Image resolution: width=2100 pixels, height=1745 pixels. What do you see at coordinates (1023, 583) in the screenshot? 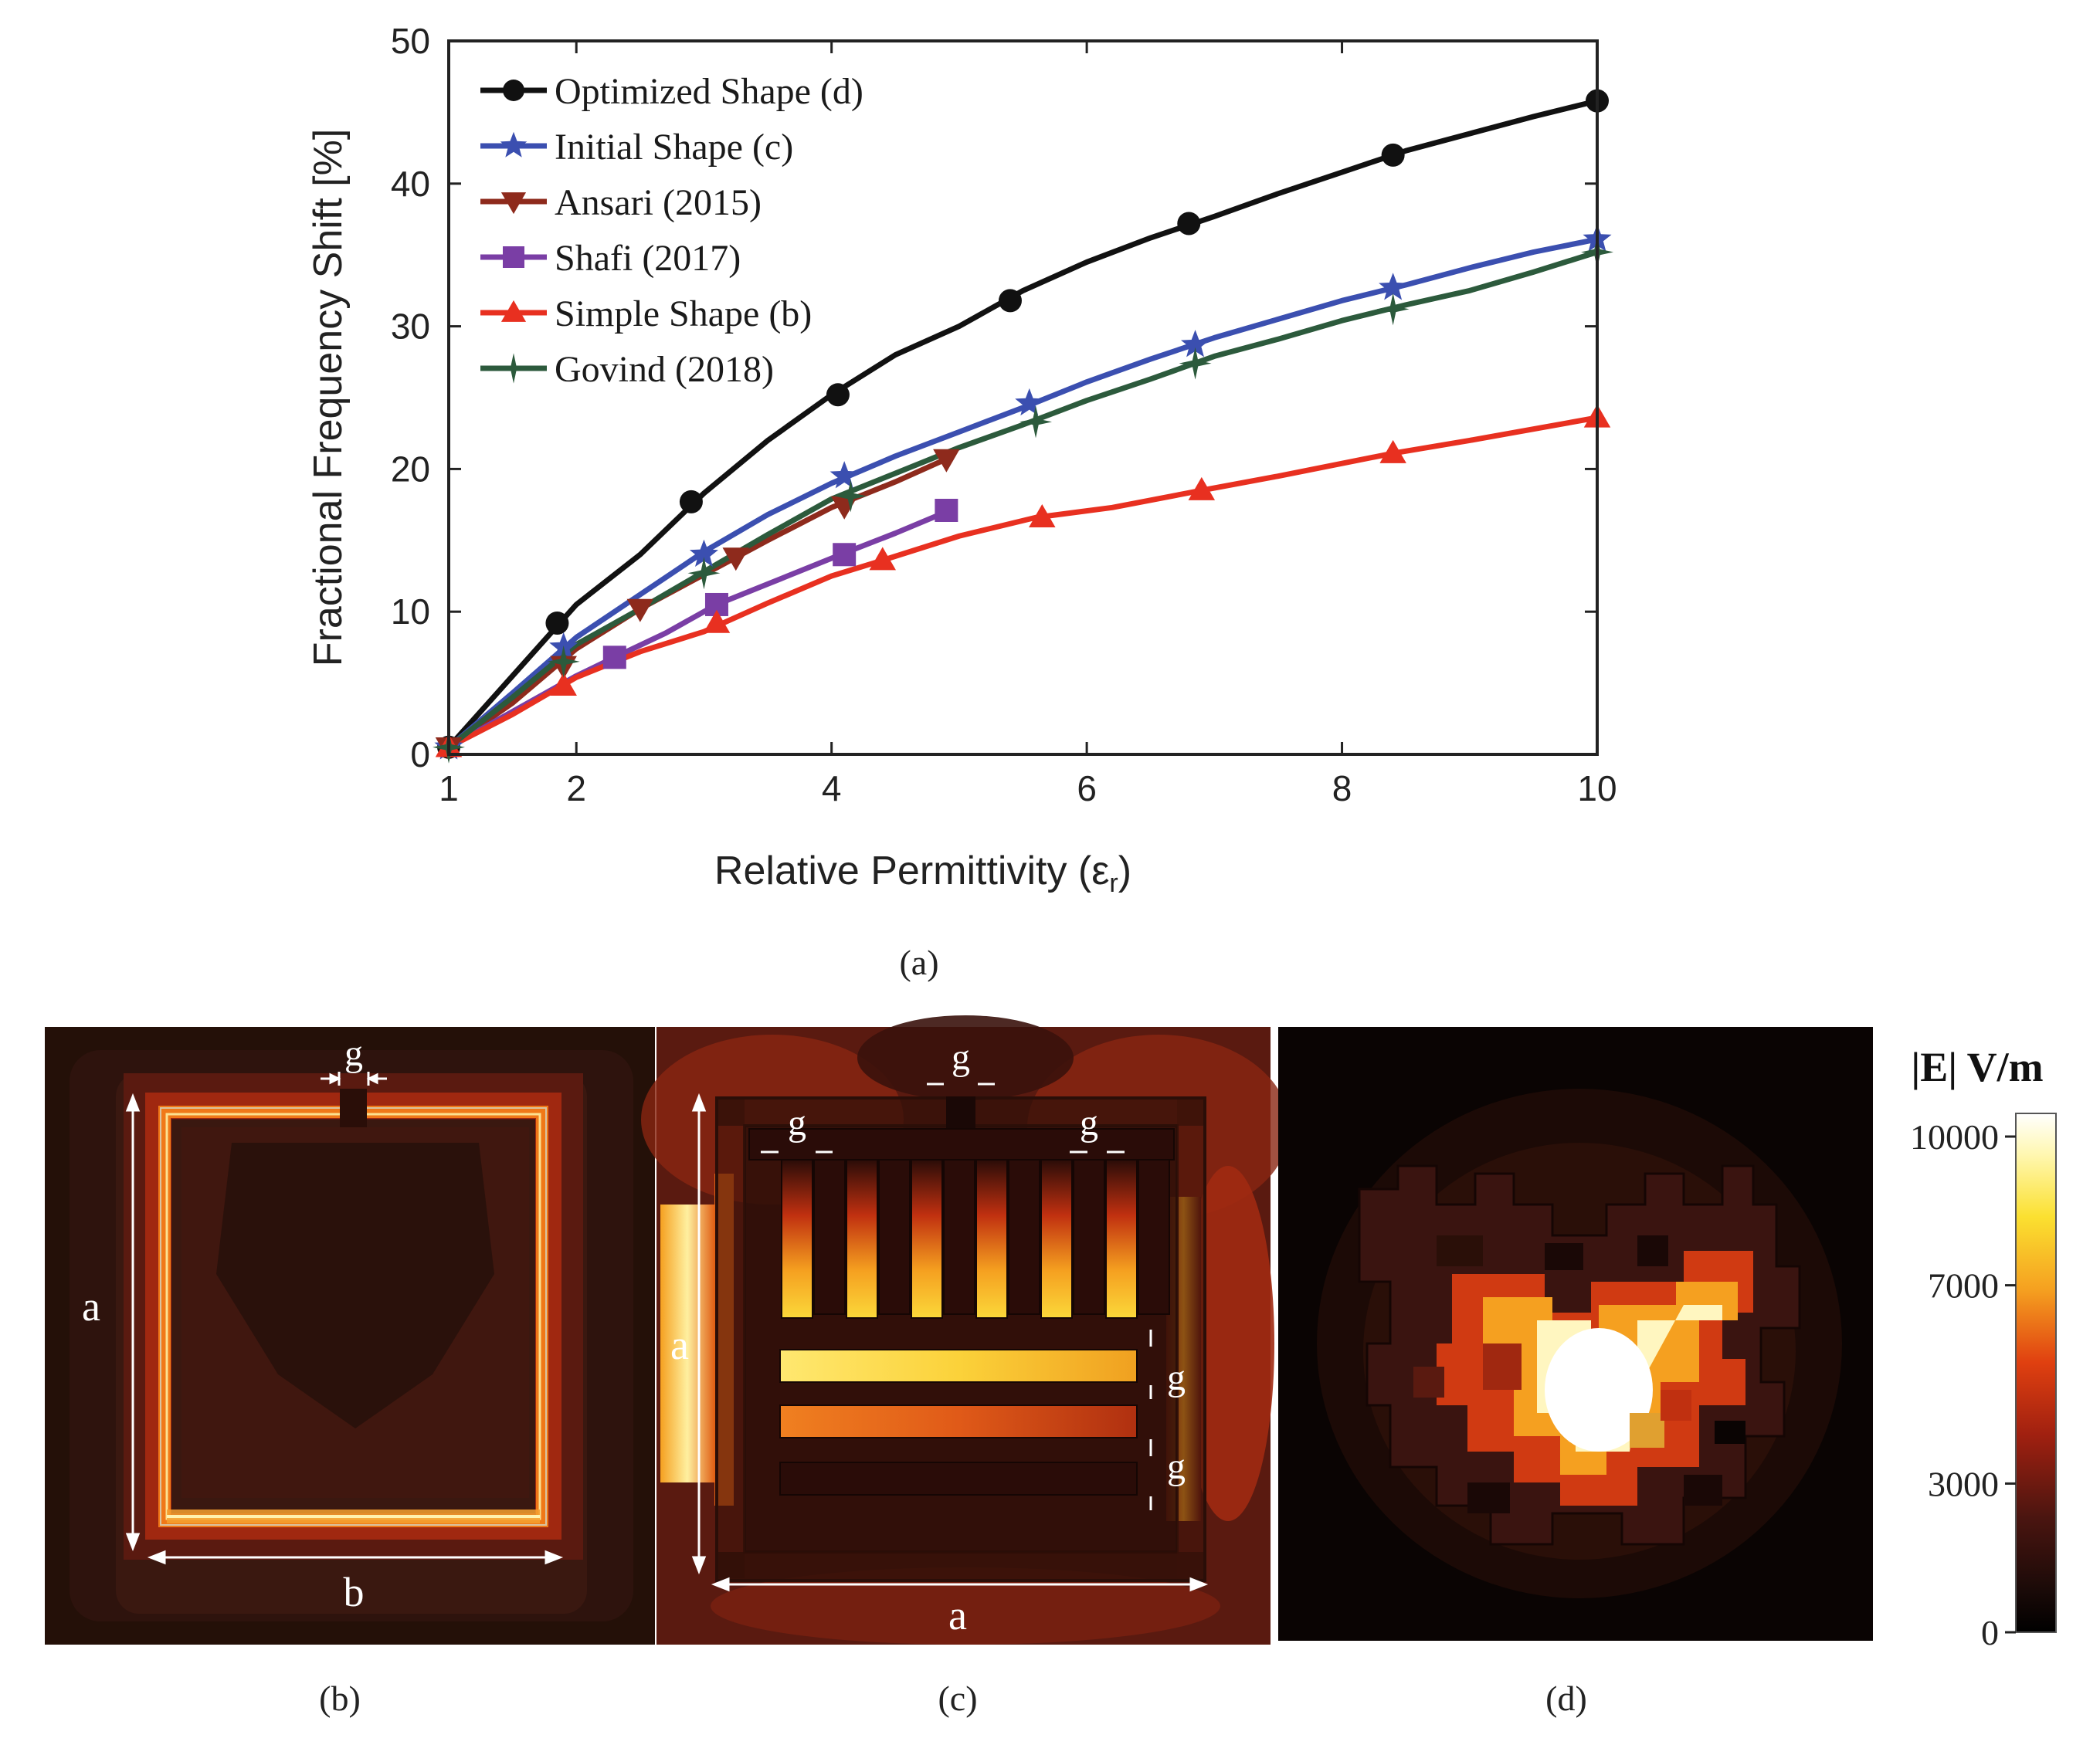
I see `series-line-simple-shape-b` at bounding box center [1023, 583].